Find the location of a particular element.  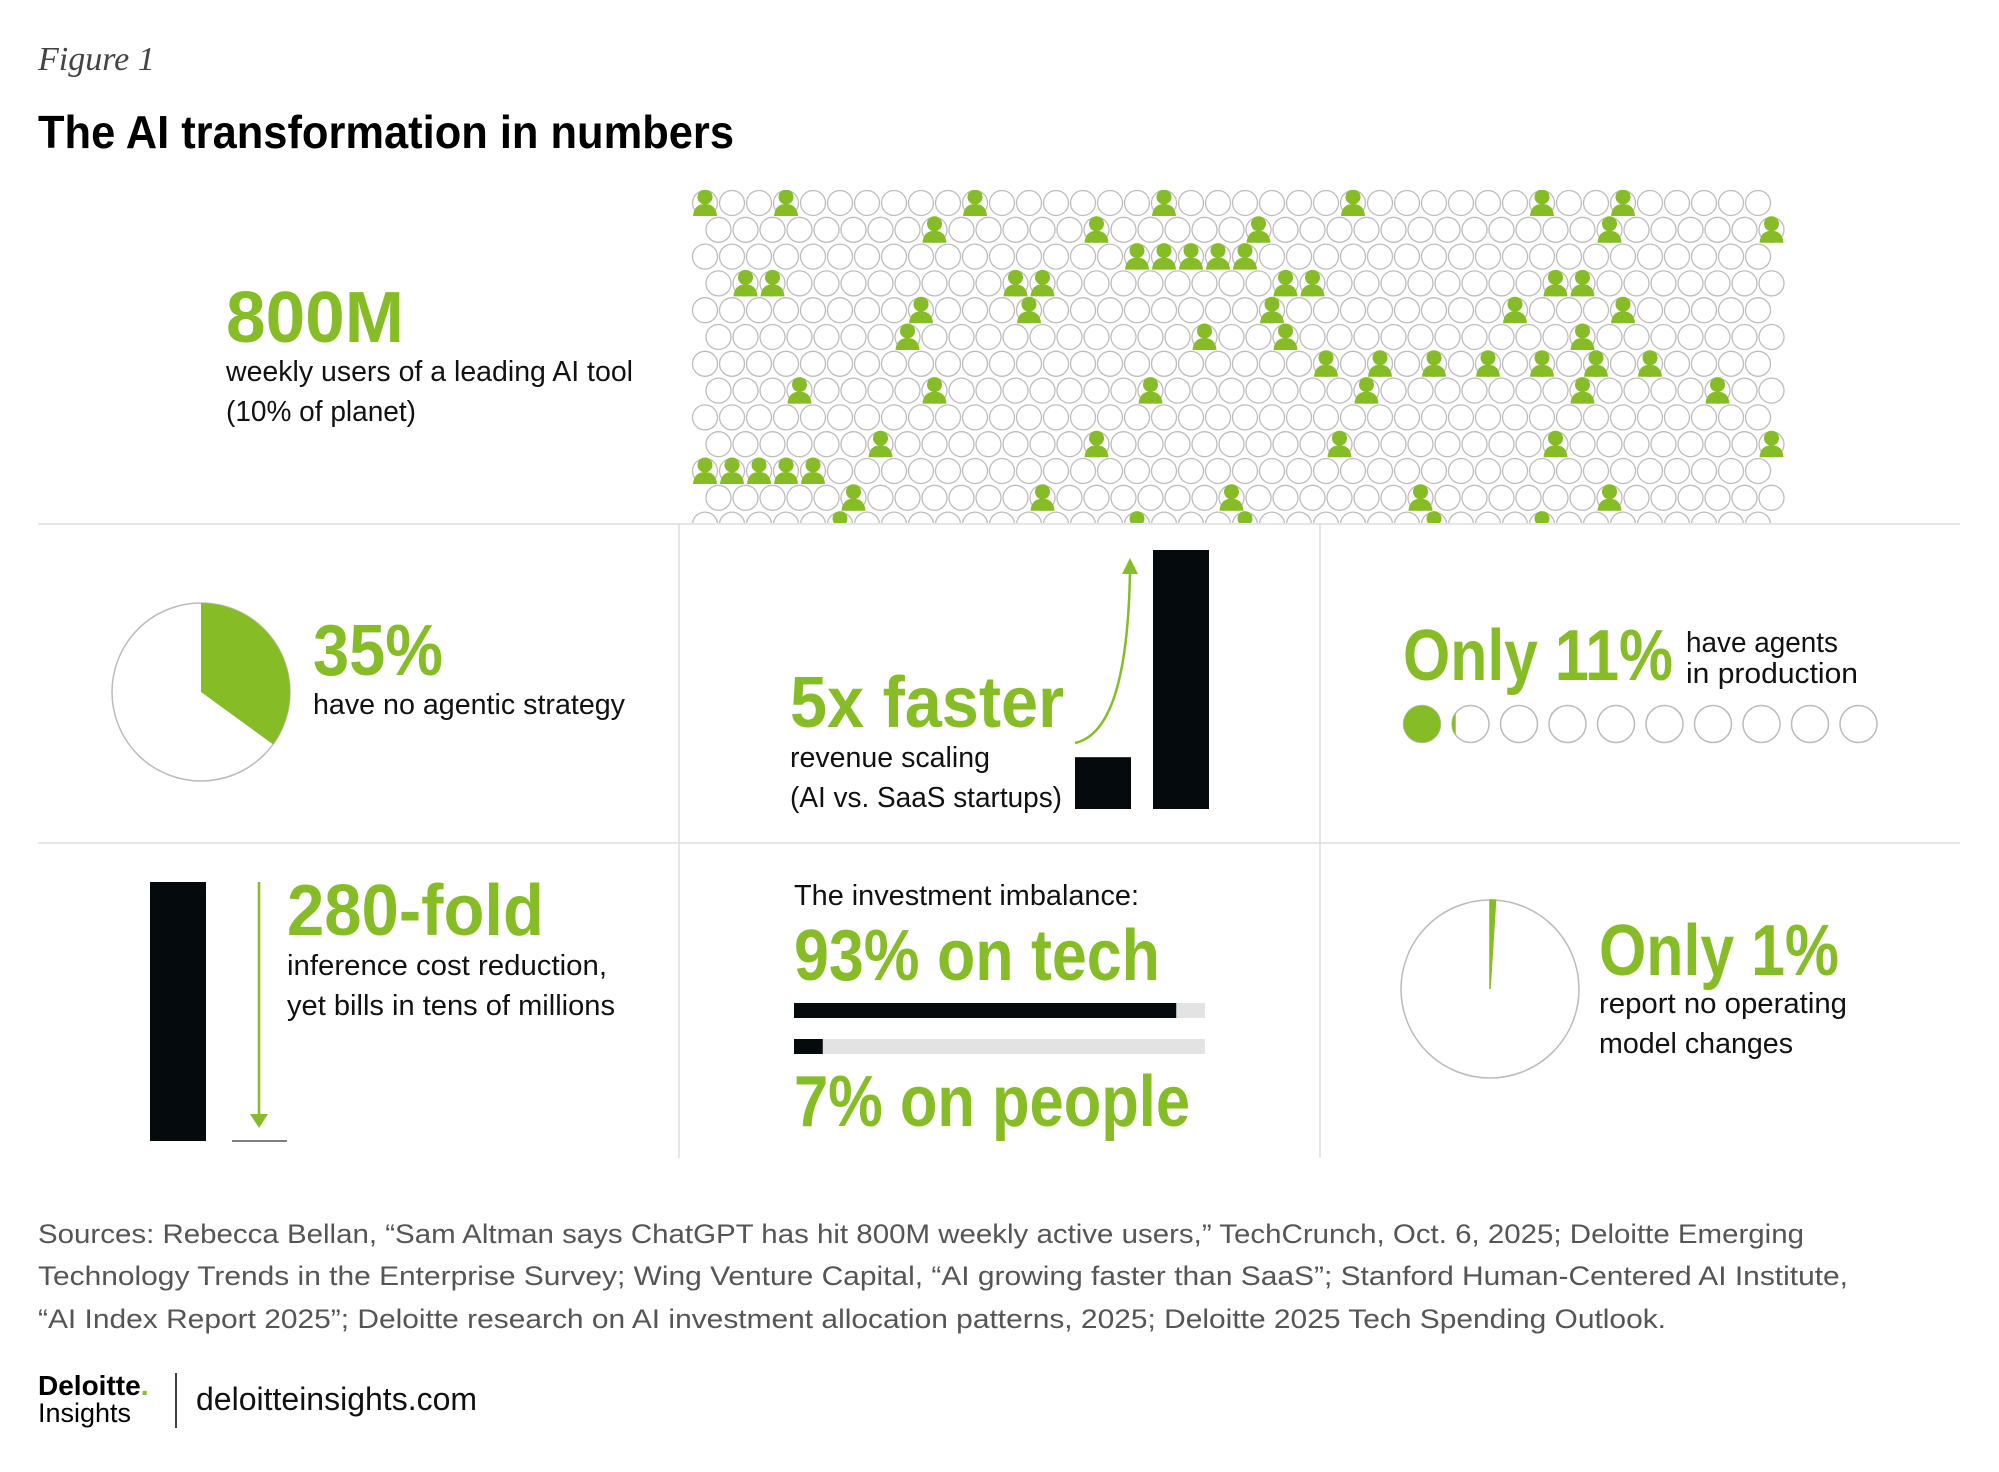

stat-text: (10% of planet) is located at coordinates (321, 412).